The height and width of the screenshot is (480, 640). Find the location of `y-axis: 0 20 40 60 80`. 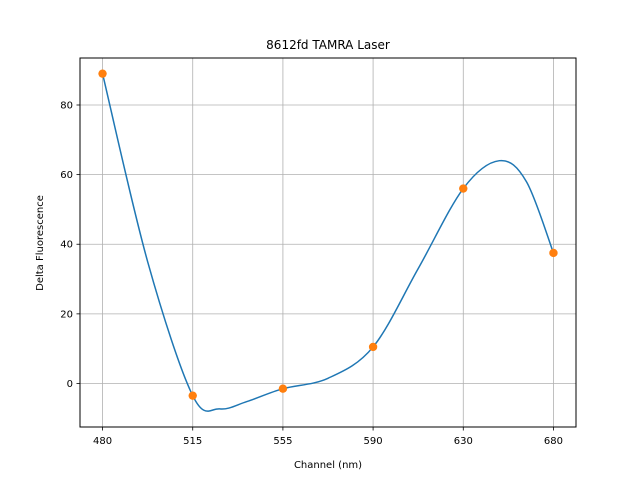

y-axis: 0 20 40 60 80 is located at coordinates (70, 245).